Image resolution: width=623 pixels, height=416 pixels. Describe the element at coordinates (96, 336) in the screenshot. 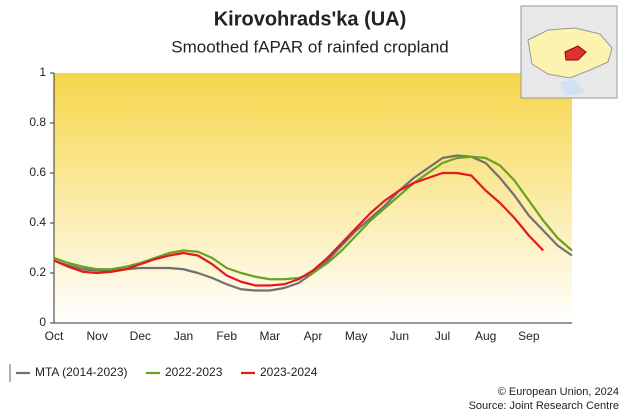

I see `x-tick-label: Nov` at that location.